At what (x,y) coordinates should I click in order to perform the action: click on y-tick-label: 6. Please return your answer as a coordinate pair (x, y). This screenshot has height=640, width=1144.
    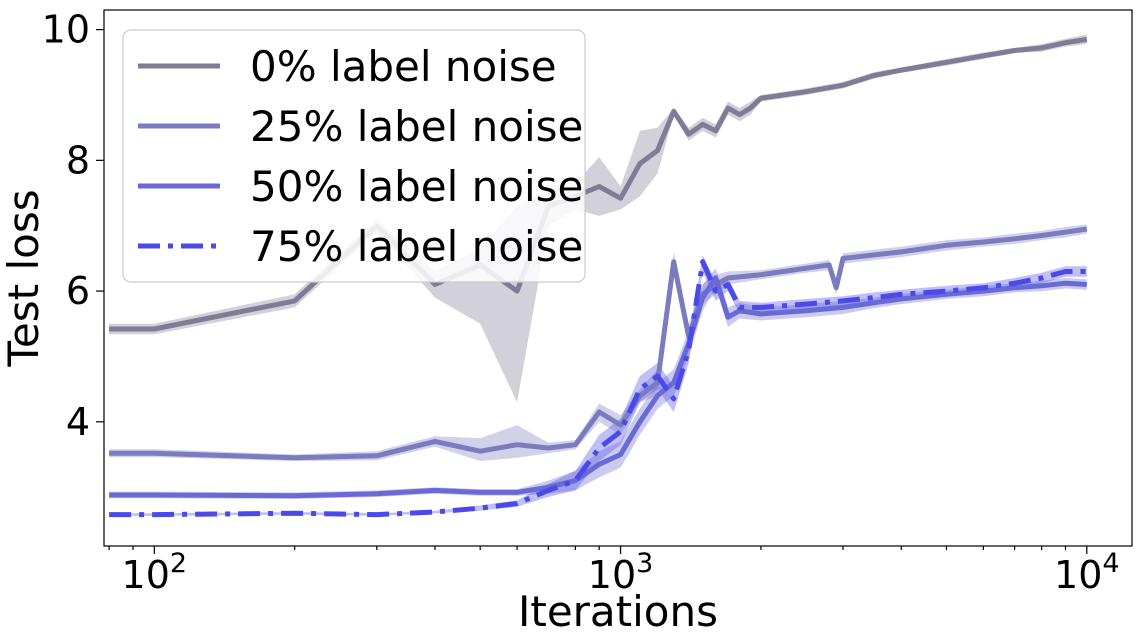
    Looking at the image, I should click on (78, 291).